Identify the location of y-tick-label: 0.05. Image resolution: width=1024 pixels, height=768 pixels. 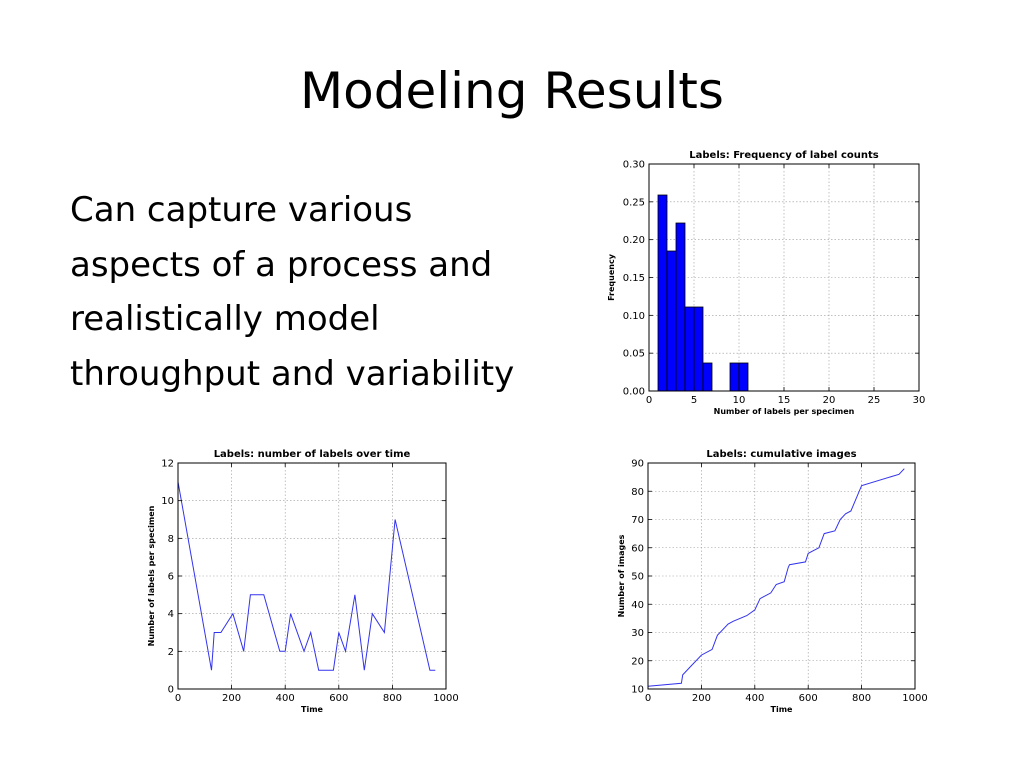
(634, 354).